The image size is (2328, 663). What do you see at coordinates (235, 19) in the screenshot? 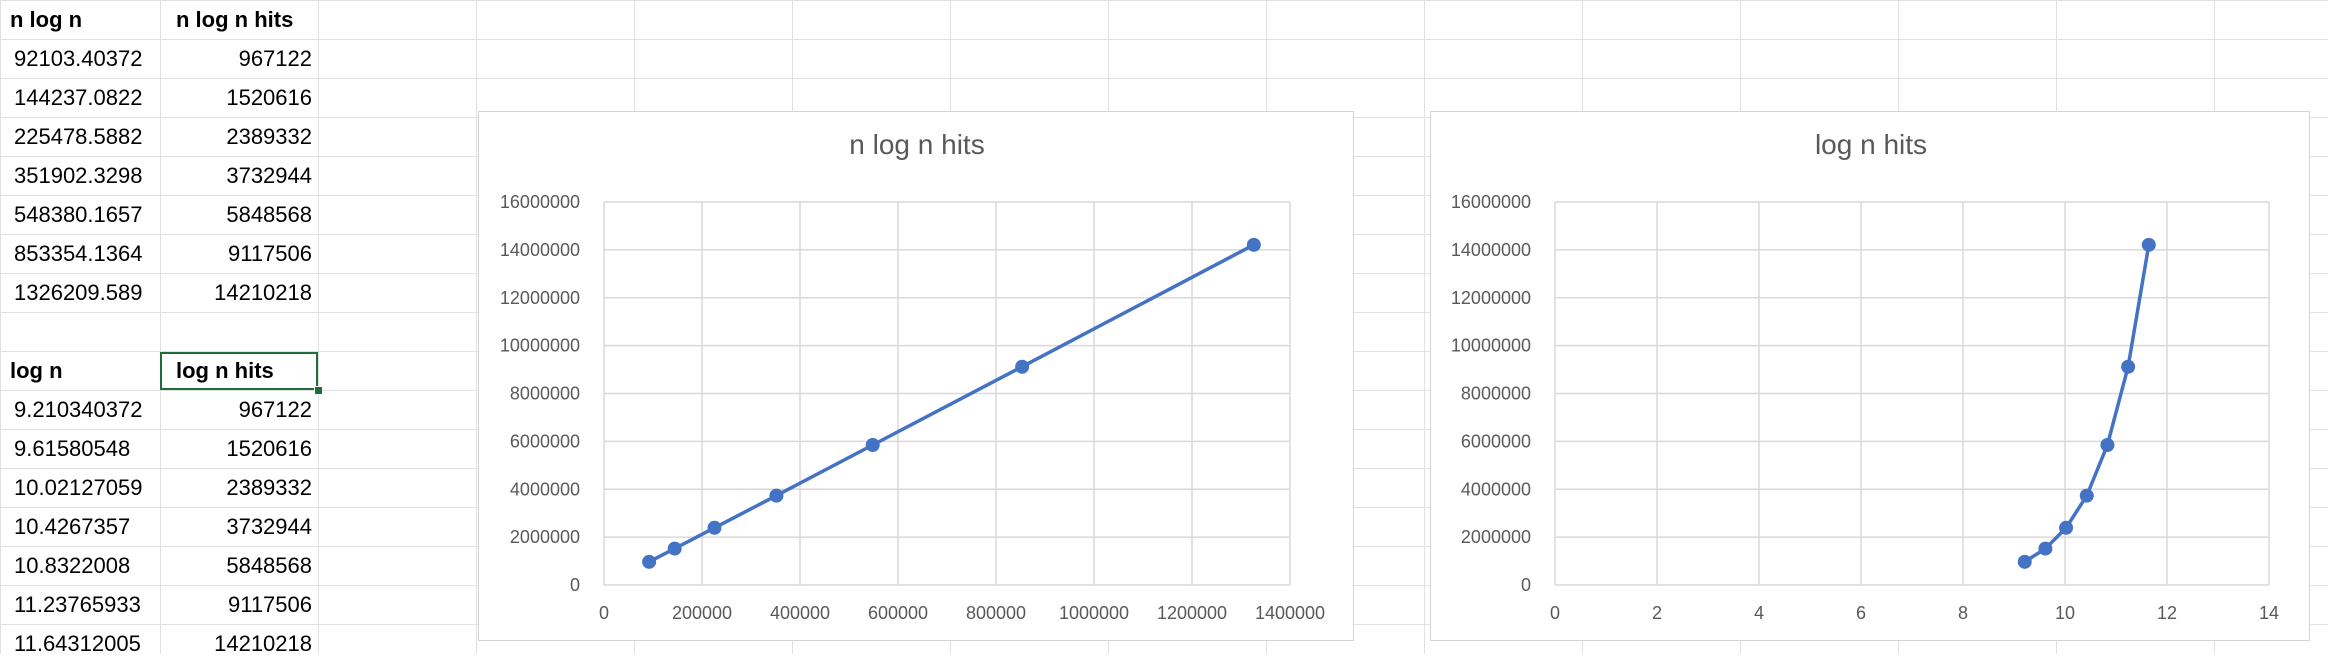
I see `header-cell-n-log-n-hits: n log n hits` at bounding box center [235, 19].